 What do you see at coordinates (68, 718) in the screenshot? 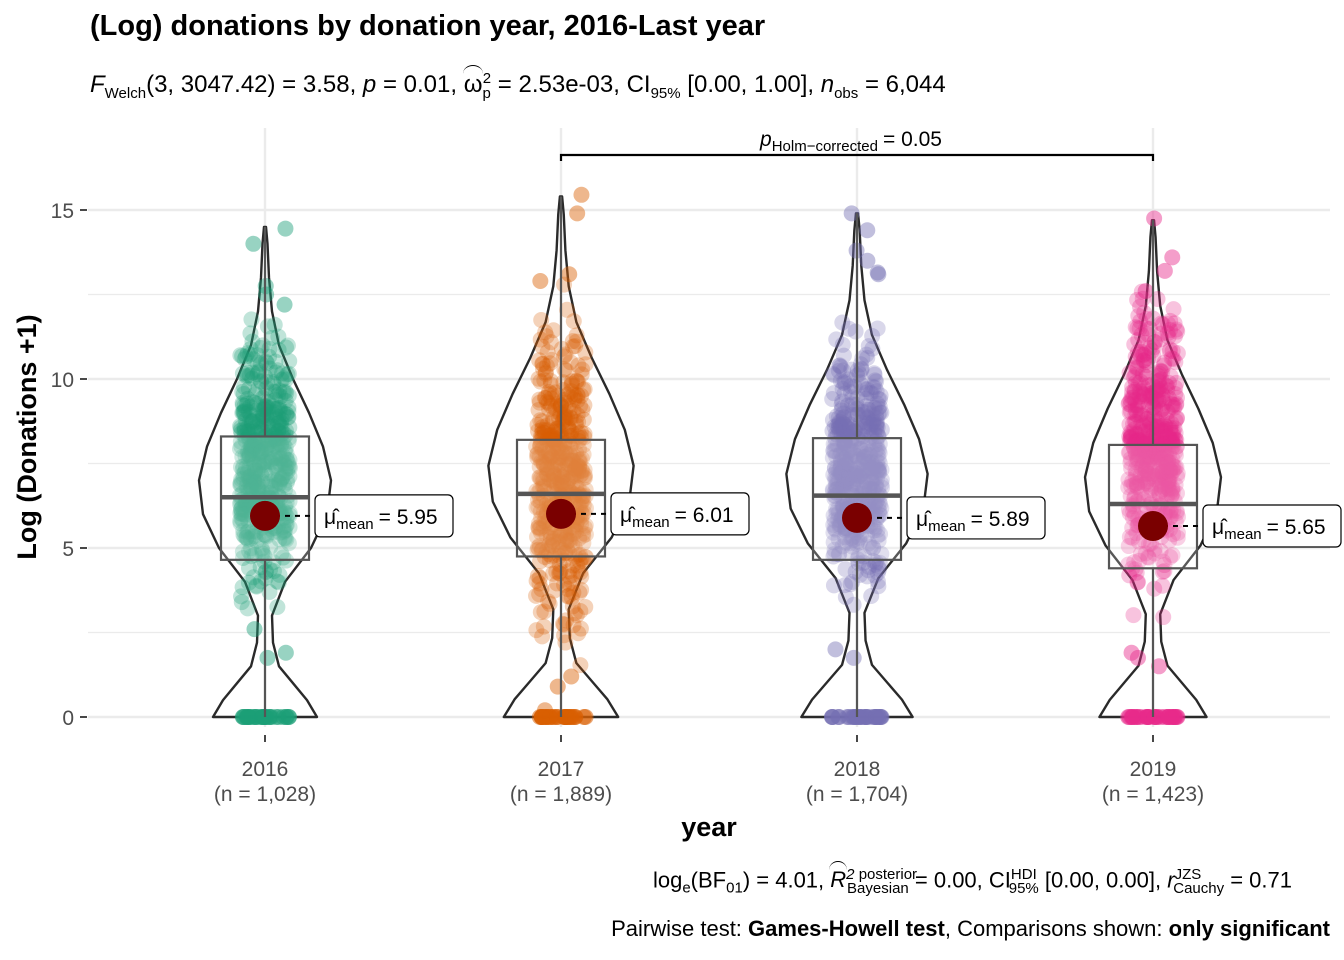
I see `y-tick-label: 0` at bounding box center [68, 718].